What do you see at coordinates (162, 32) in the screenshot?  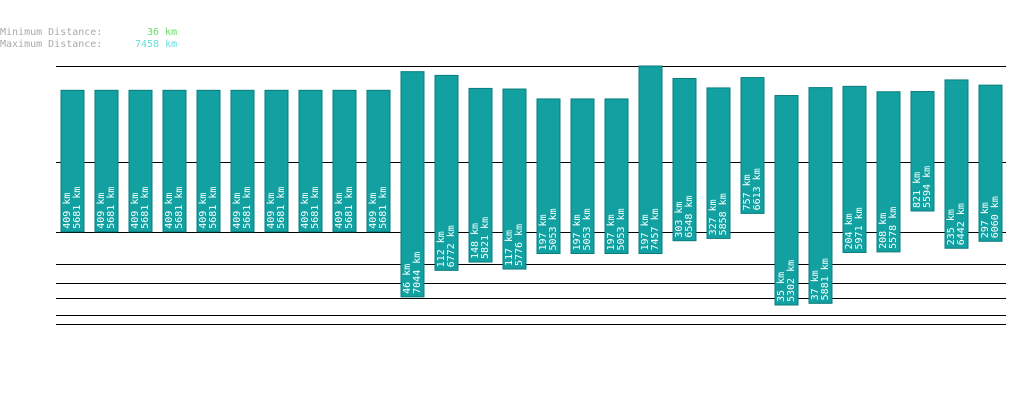 I see `min-value: 36 km` at bounding box center [162, 32].